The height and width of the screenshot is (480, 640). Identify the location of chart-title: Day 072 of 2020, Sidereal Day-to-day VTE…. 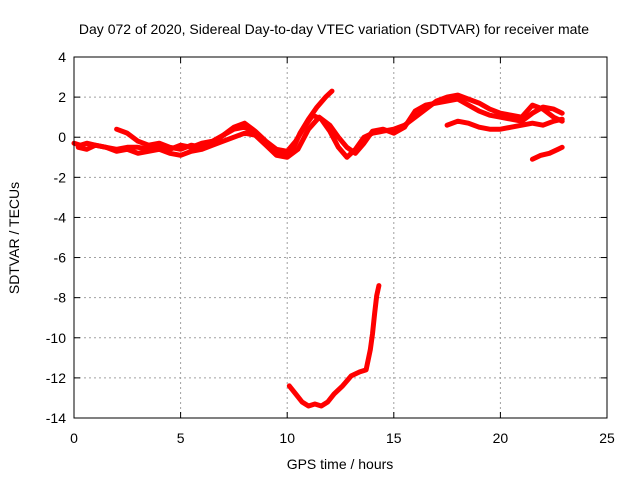
(334, 29).